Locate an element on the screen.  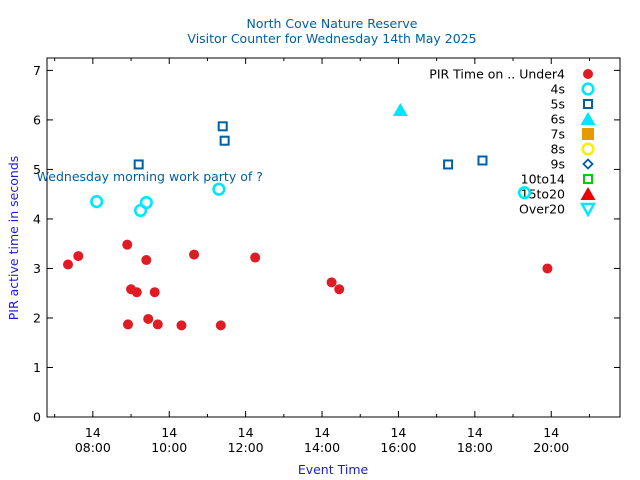
y-tick-label: 4 is located at coordinates (37, 218).